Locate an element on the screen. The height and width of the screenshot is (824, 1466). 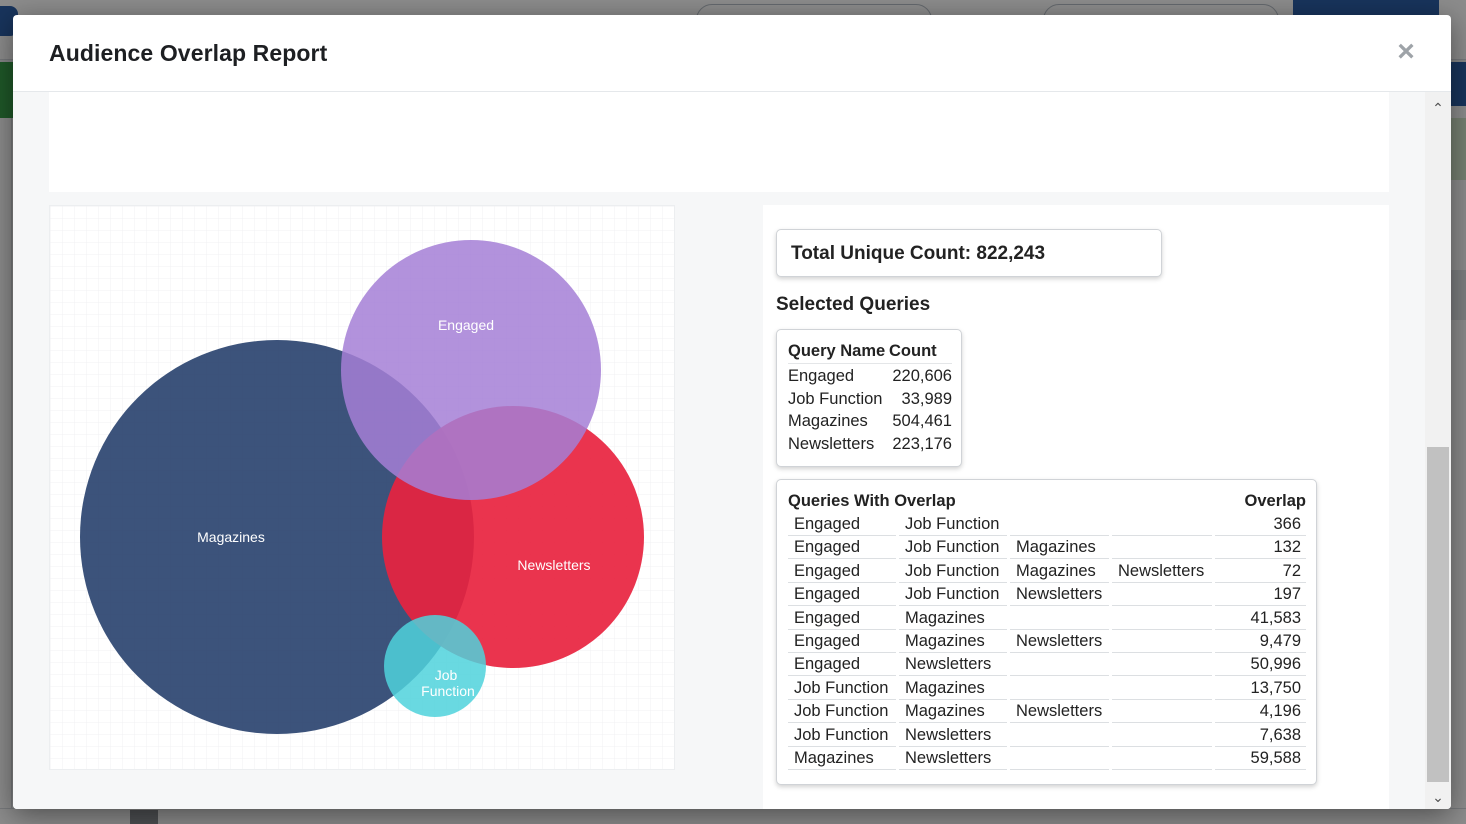
venn-circle-job-function is located at coordinates (435, 666).